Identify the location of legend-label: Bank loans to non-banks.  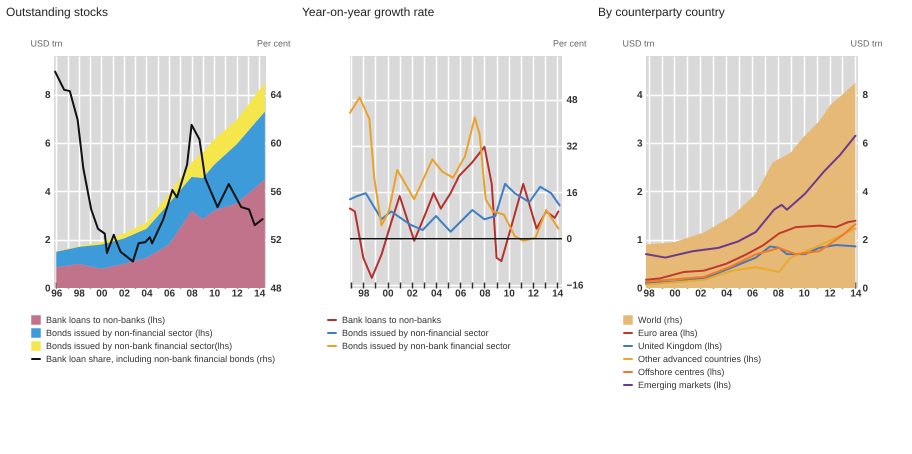
(392, 320).